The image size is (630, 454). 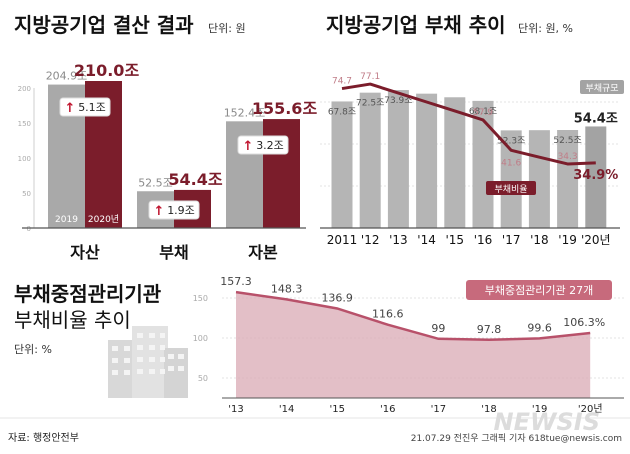 What do you see at coordinates (511, 240) in the screenshot?
I see `debt-x-label-17: '17` at bounding box center [511, 240].